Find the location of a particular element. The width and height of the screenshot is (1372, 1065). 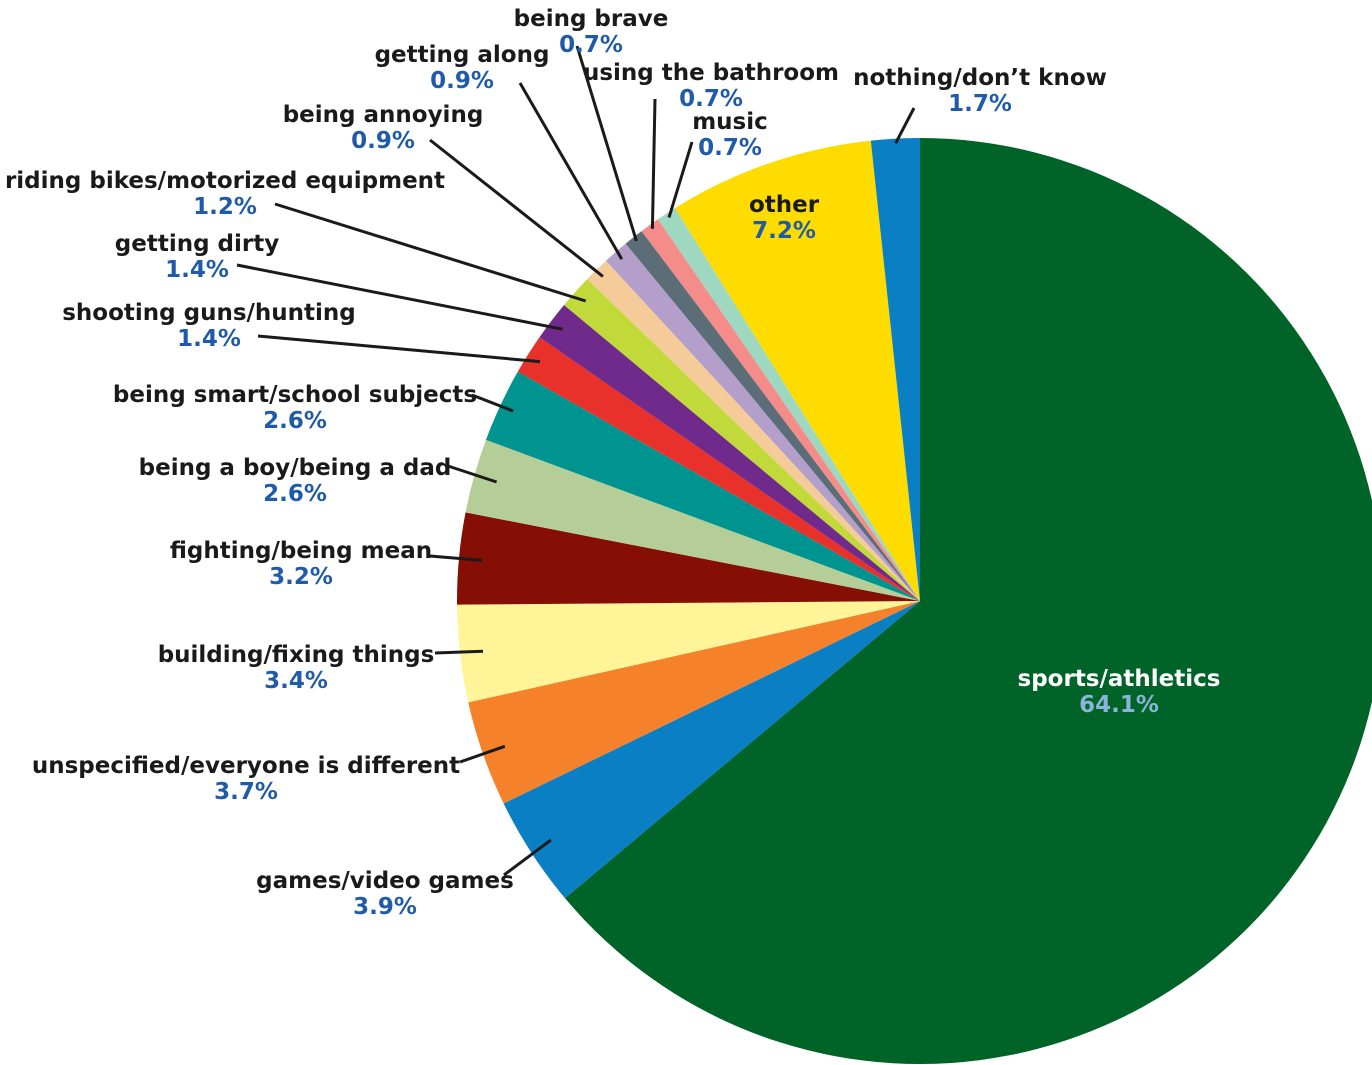

leader-line-fighting-being-mean is located at coordinates (456, 558).